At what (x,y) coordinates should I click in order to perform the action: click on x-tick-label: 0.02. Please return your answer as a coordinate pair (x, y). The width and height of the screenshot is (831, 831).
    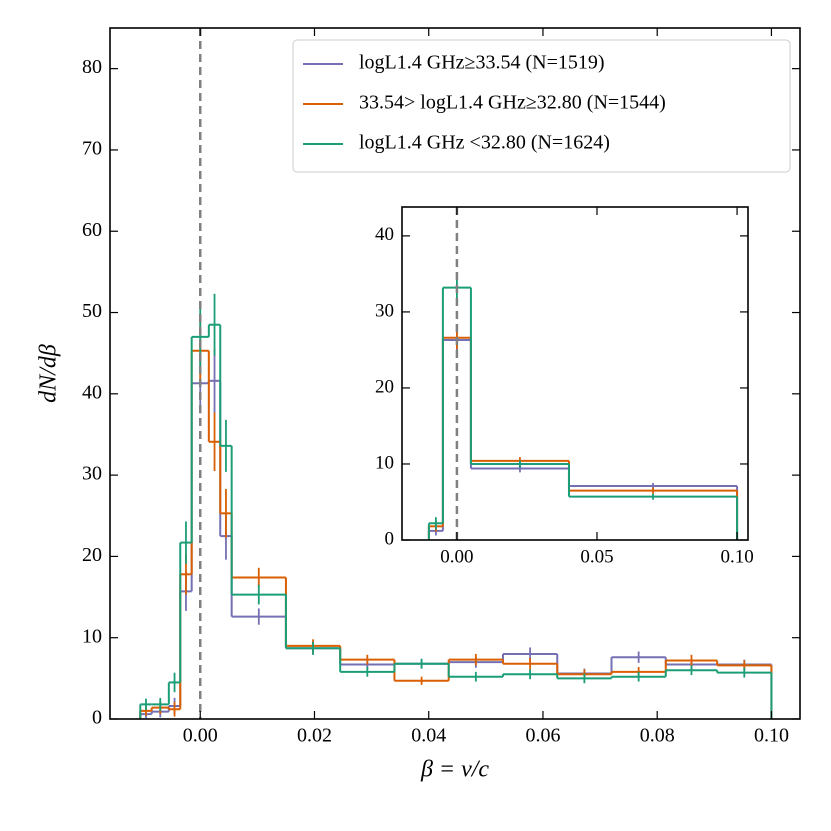
    Looking at the image, I should click on (314, 736).